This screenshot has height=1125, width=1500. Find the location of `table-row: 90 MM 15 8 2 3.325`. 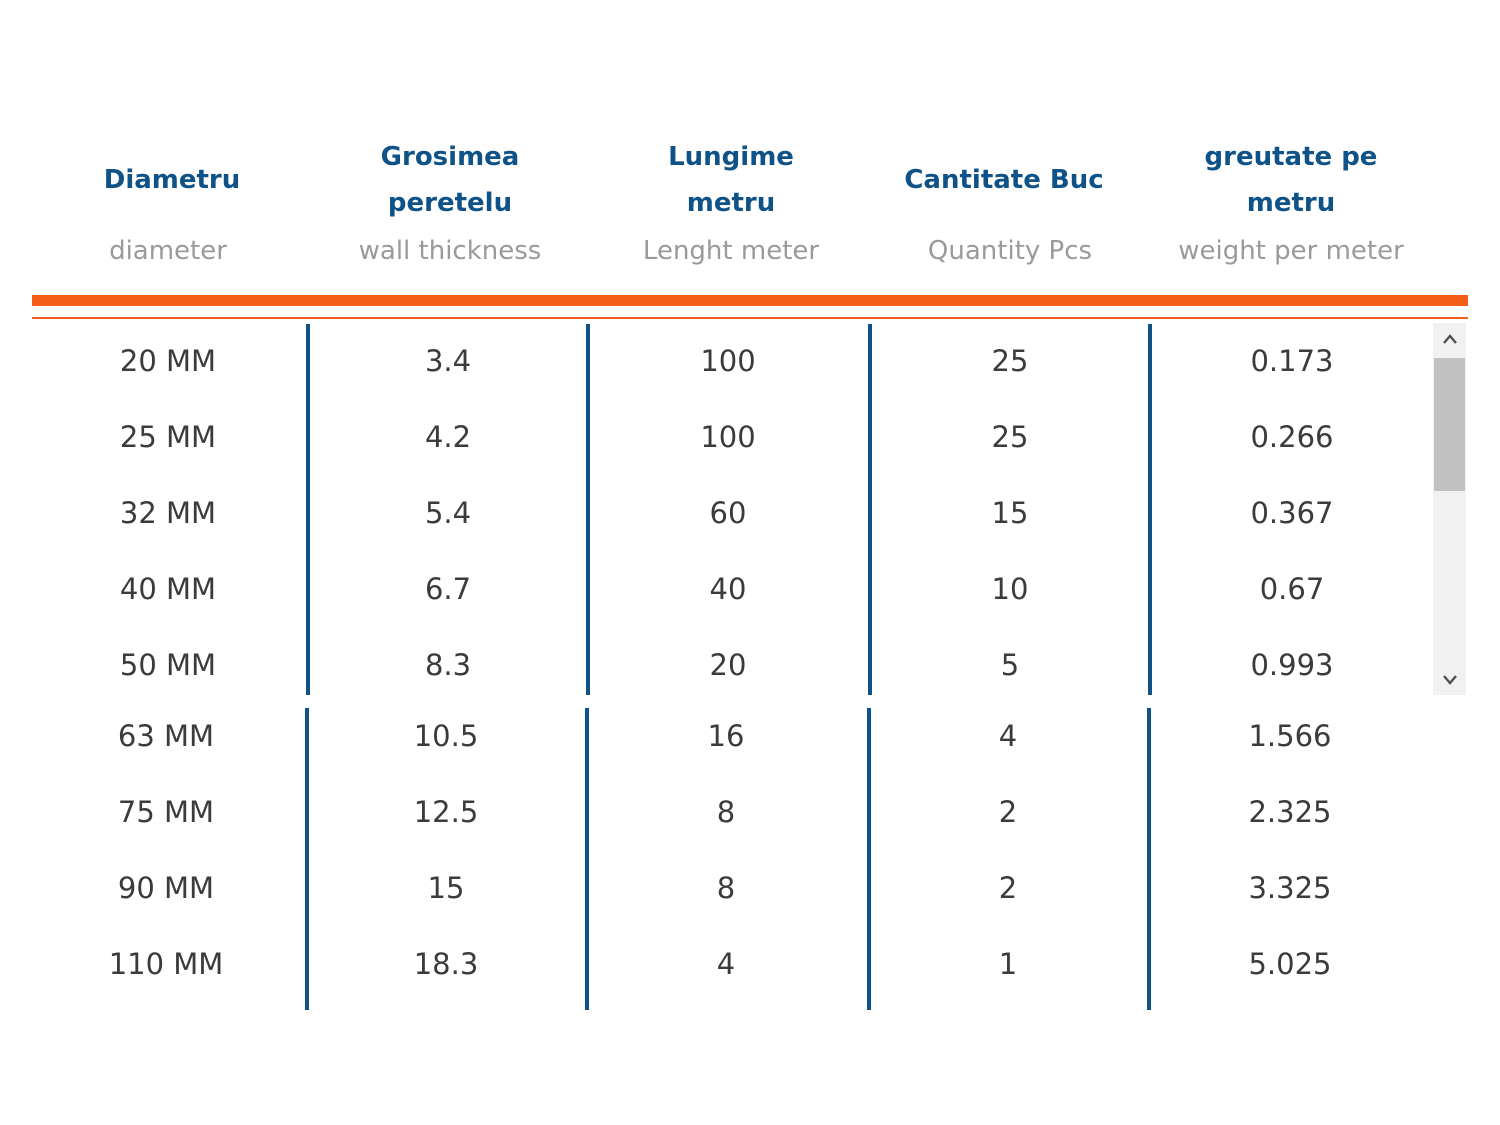

table-row: 90 MM 15 8 2 3.325 is located at coordinates (750, 888).